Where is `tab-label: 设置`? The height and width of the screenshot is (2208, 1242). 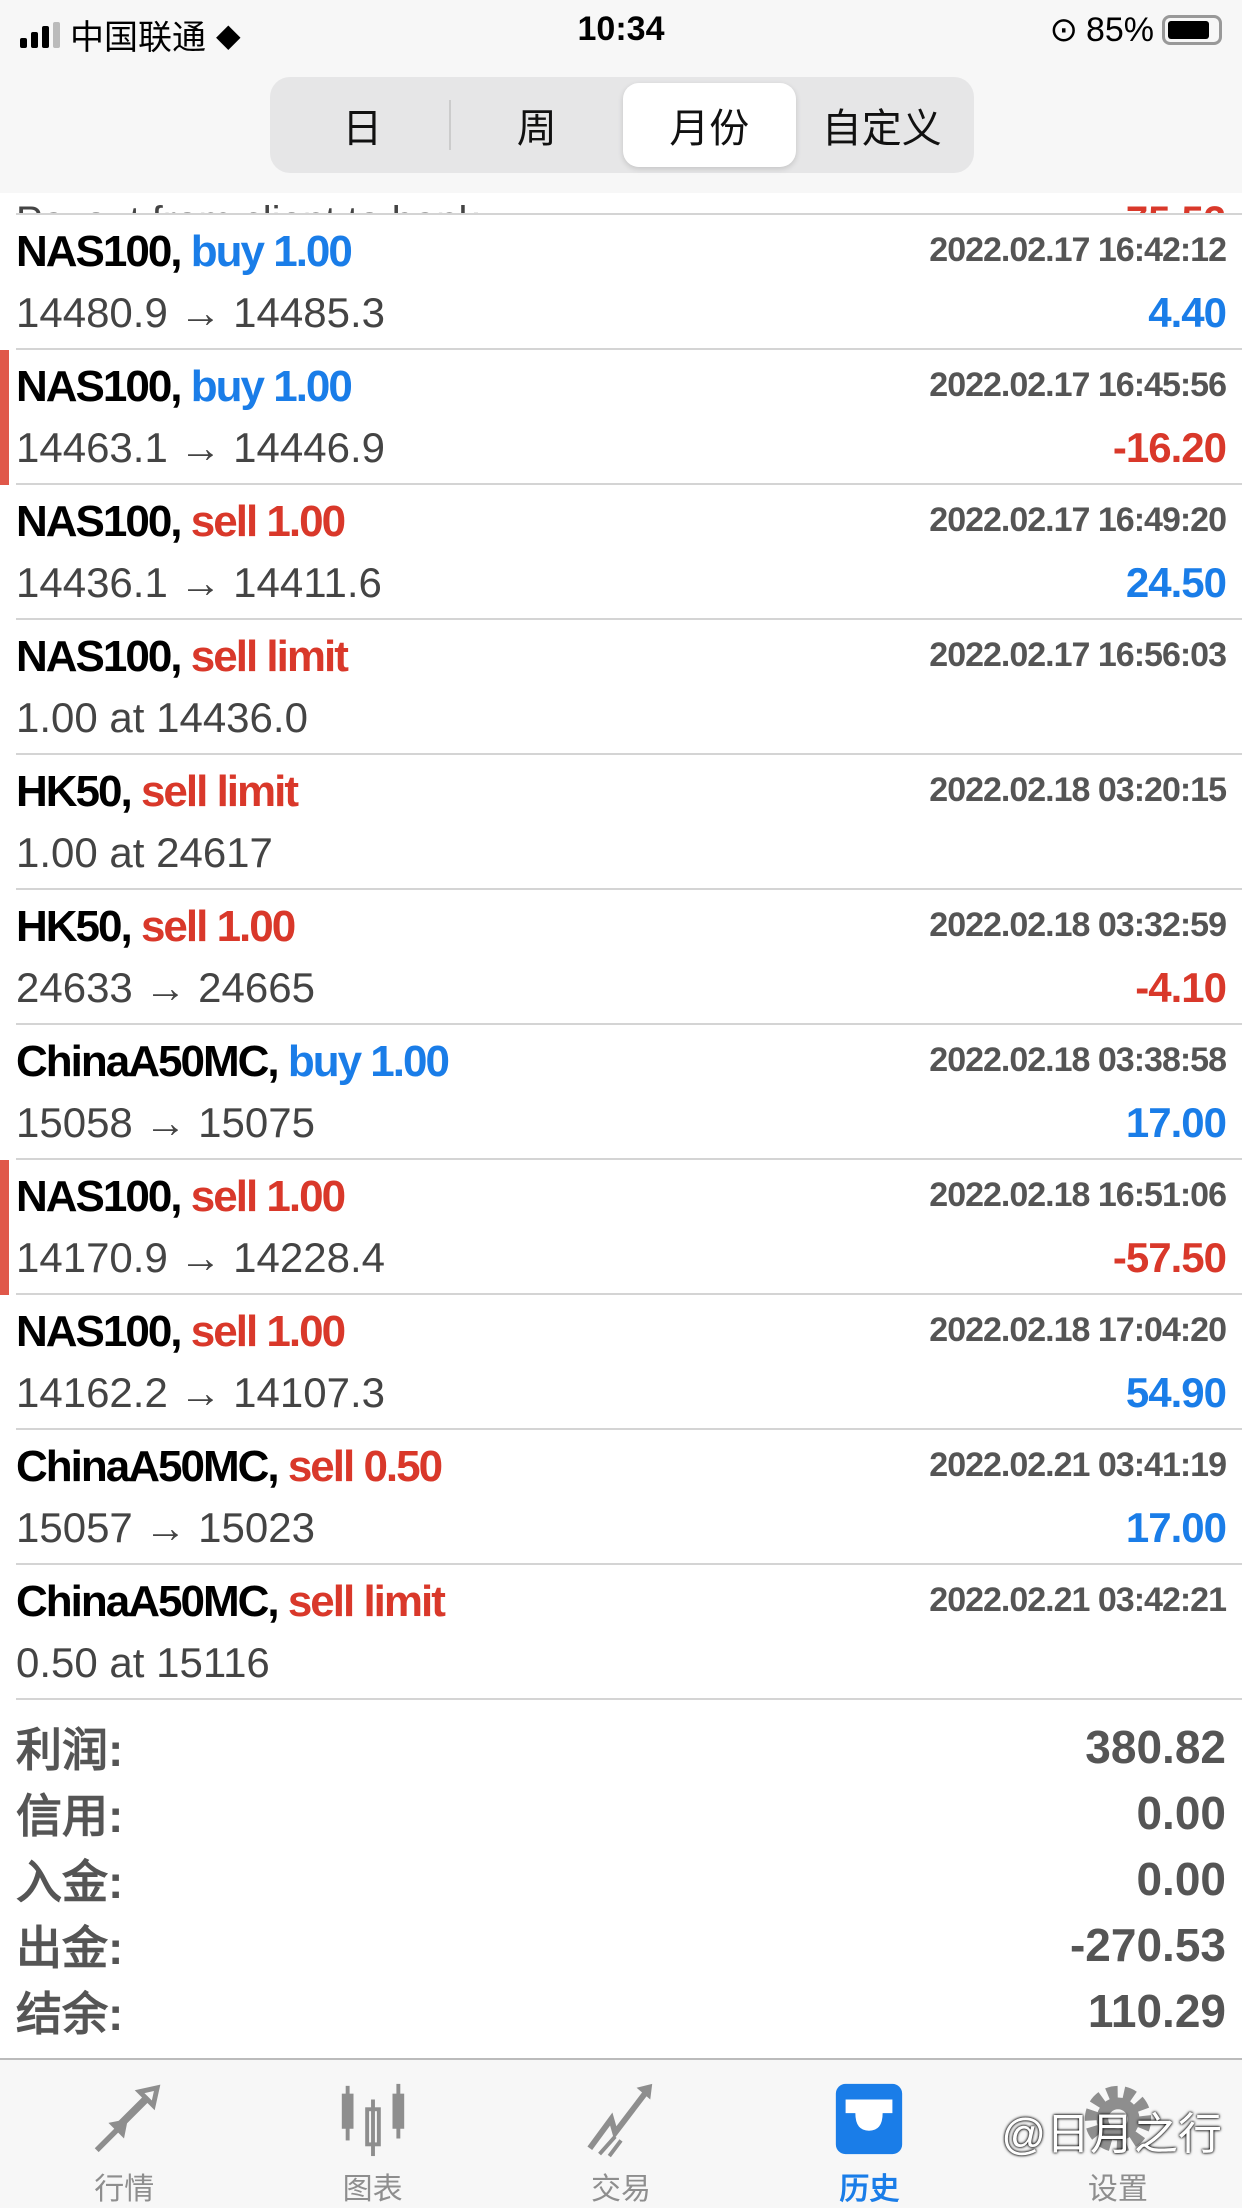 tab-label: 设置 is located at coordinates (1117, 2189).